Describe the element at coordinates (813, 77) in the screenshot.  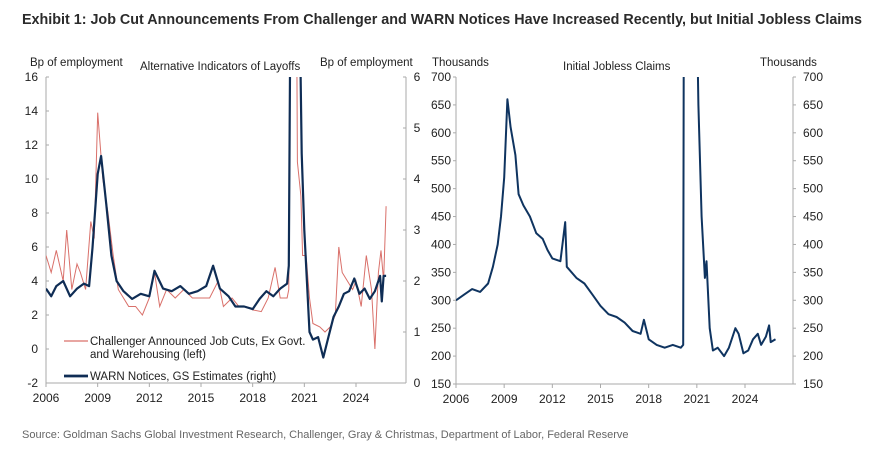
I see `y-right-tick-label: 700` at that location.